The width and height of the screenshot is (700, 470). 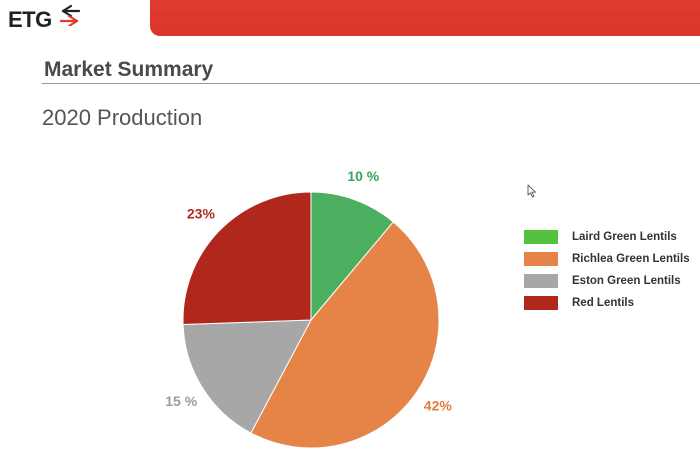 I want to click on legend-label: Richlea Green Lentils, so click(x=631, y=259).